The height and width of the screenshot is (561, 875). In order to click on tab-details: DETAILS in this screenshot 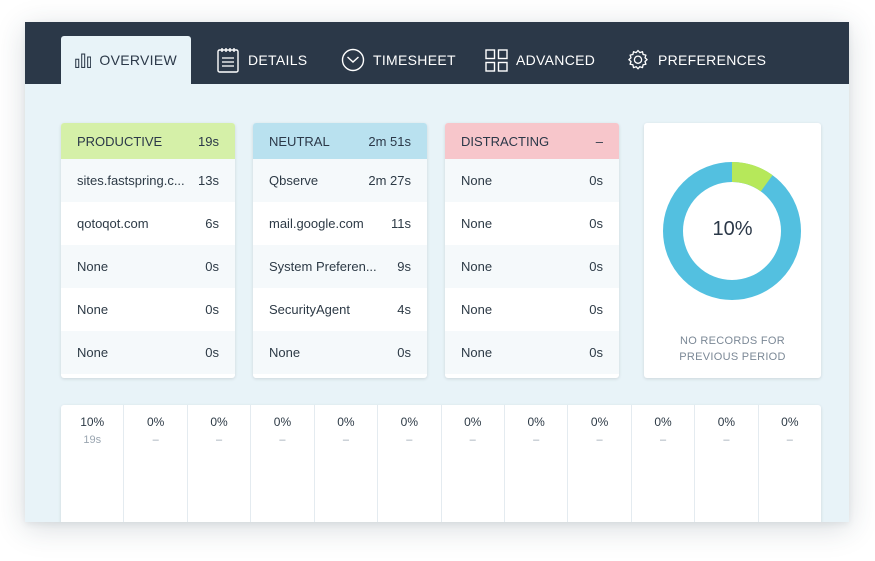, I will do `click(261, 60)`.